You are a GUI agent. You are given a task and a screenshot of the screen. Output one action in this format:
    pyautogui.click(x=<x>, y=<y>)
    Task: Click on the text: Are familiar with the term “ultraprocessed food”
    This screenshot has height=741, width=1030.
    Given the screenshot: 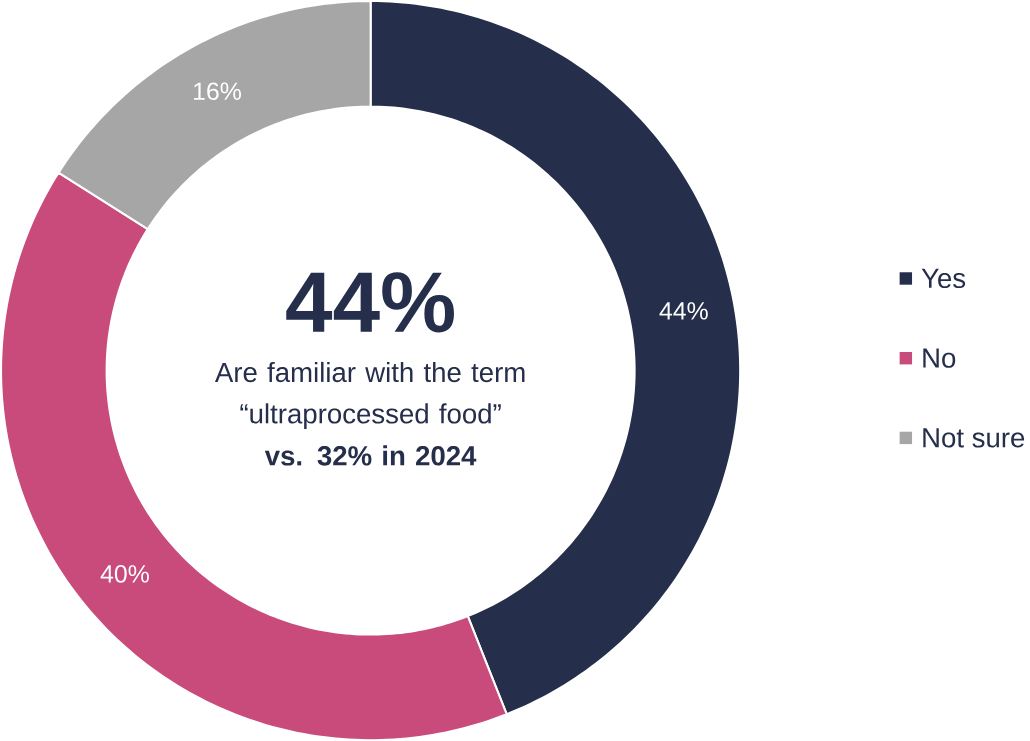 What is the action you would take?
    pyautogui.click(x=369, y=395)
    